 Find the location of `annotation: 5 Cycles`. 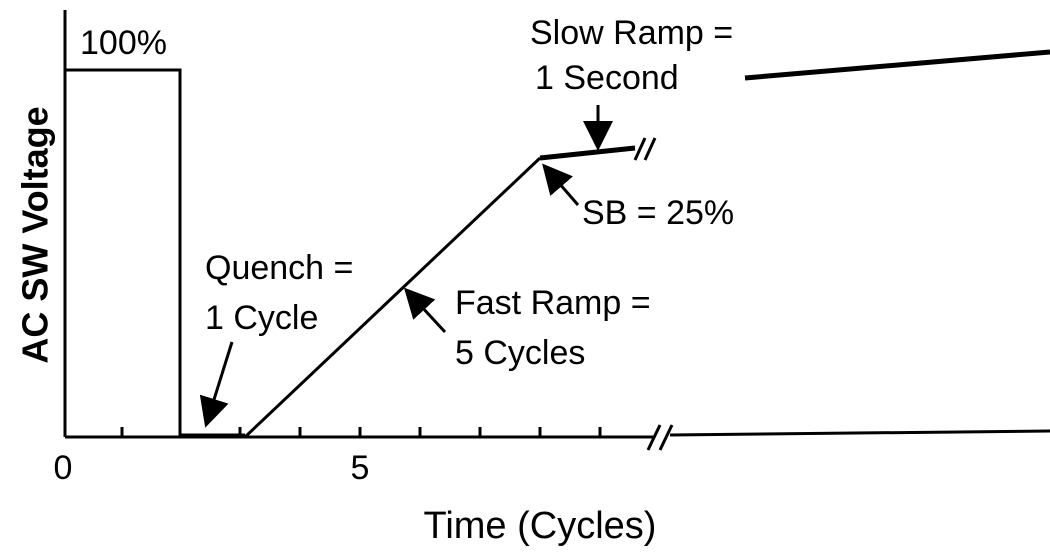

annotation: 5 Cycles is located at coordinates (520, 353).